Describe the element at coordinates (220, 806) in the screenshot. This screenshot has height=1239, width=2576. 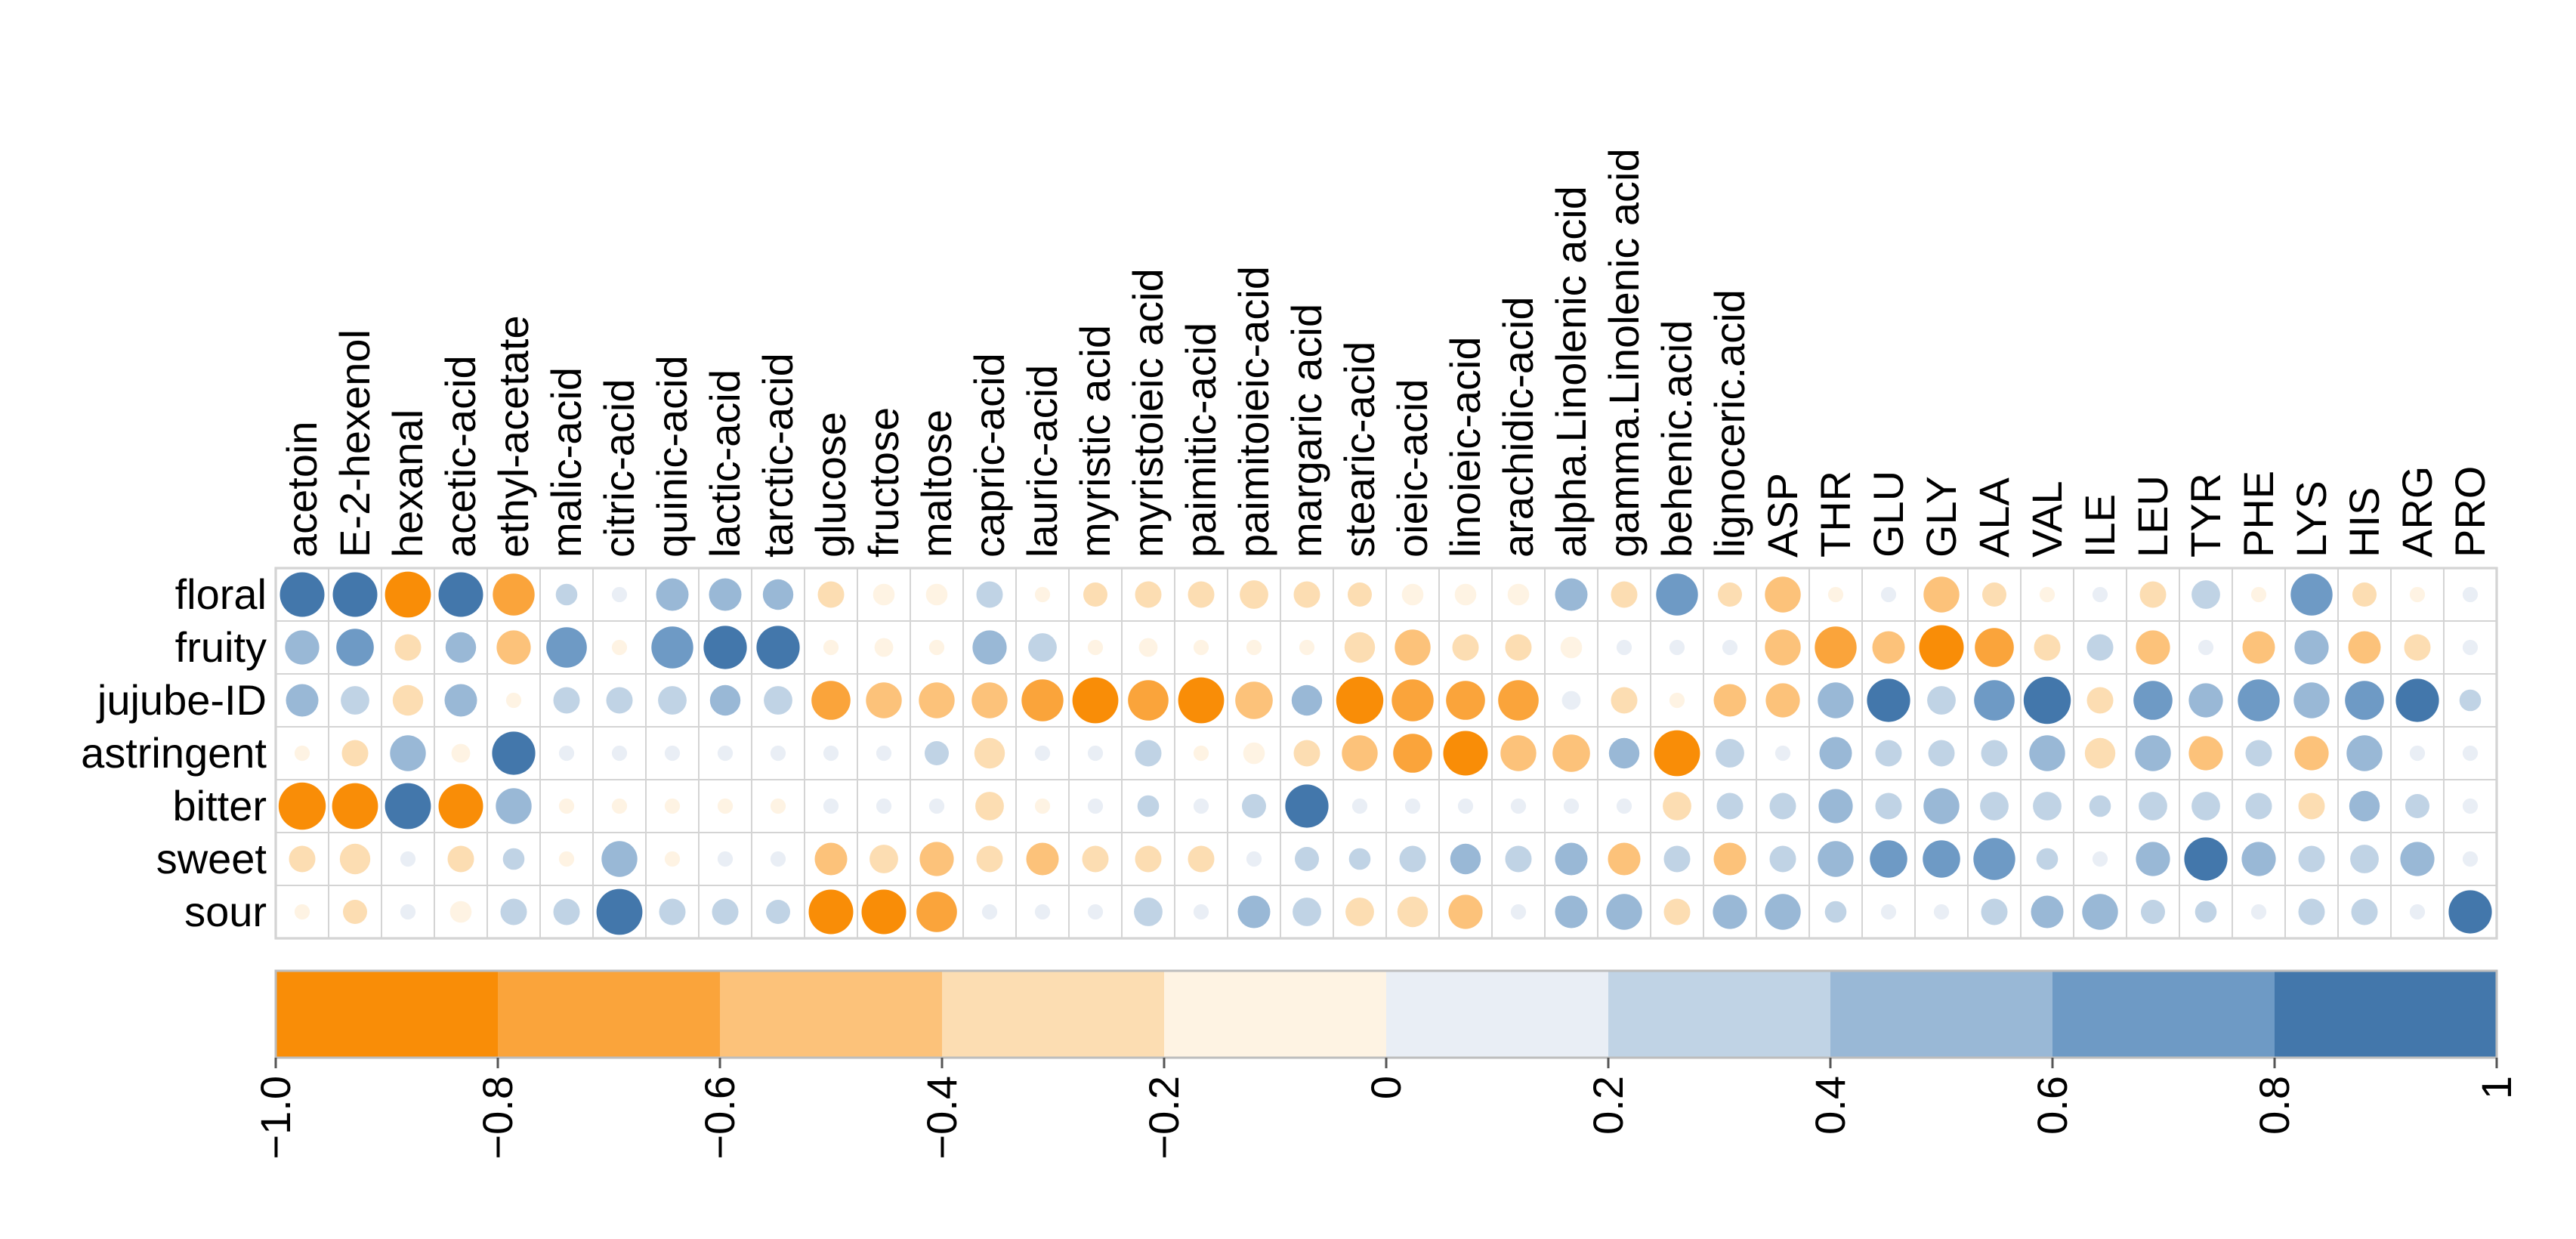
I see `row-label-bitter: bitter` at that location.